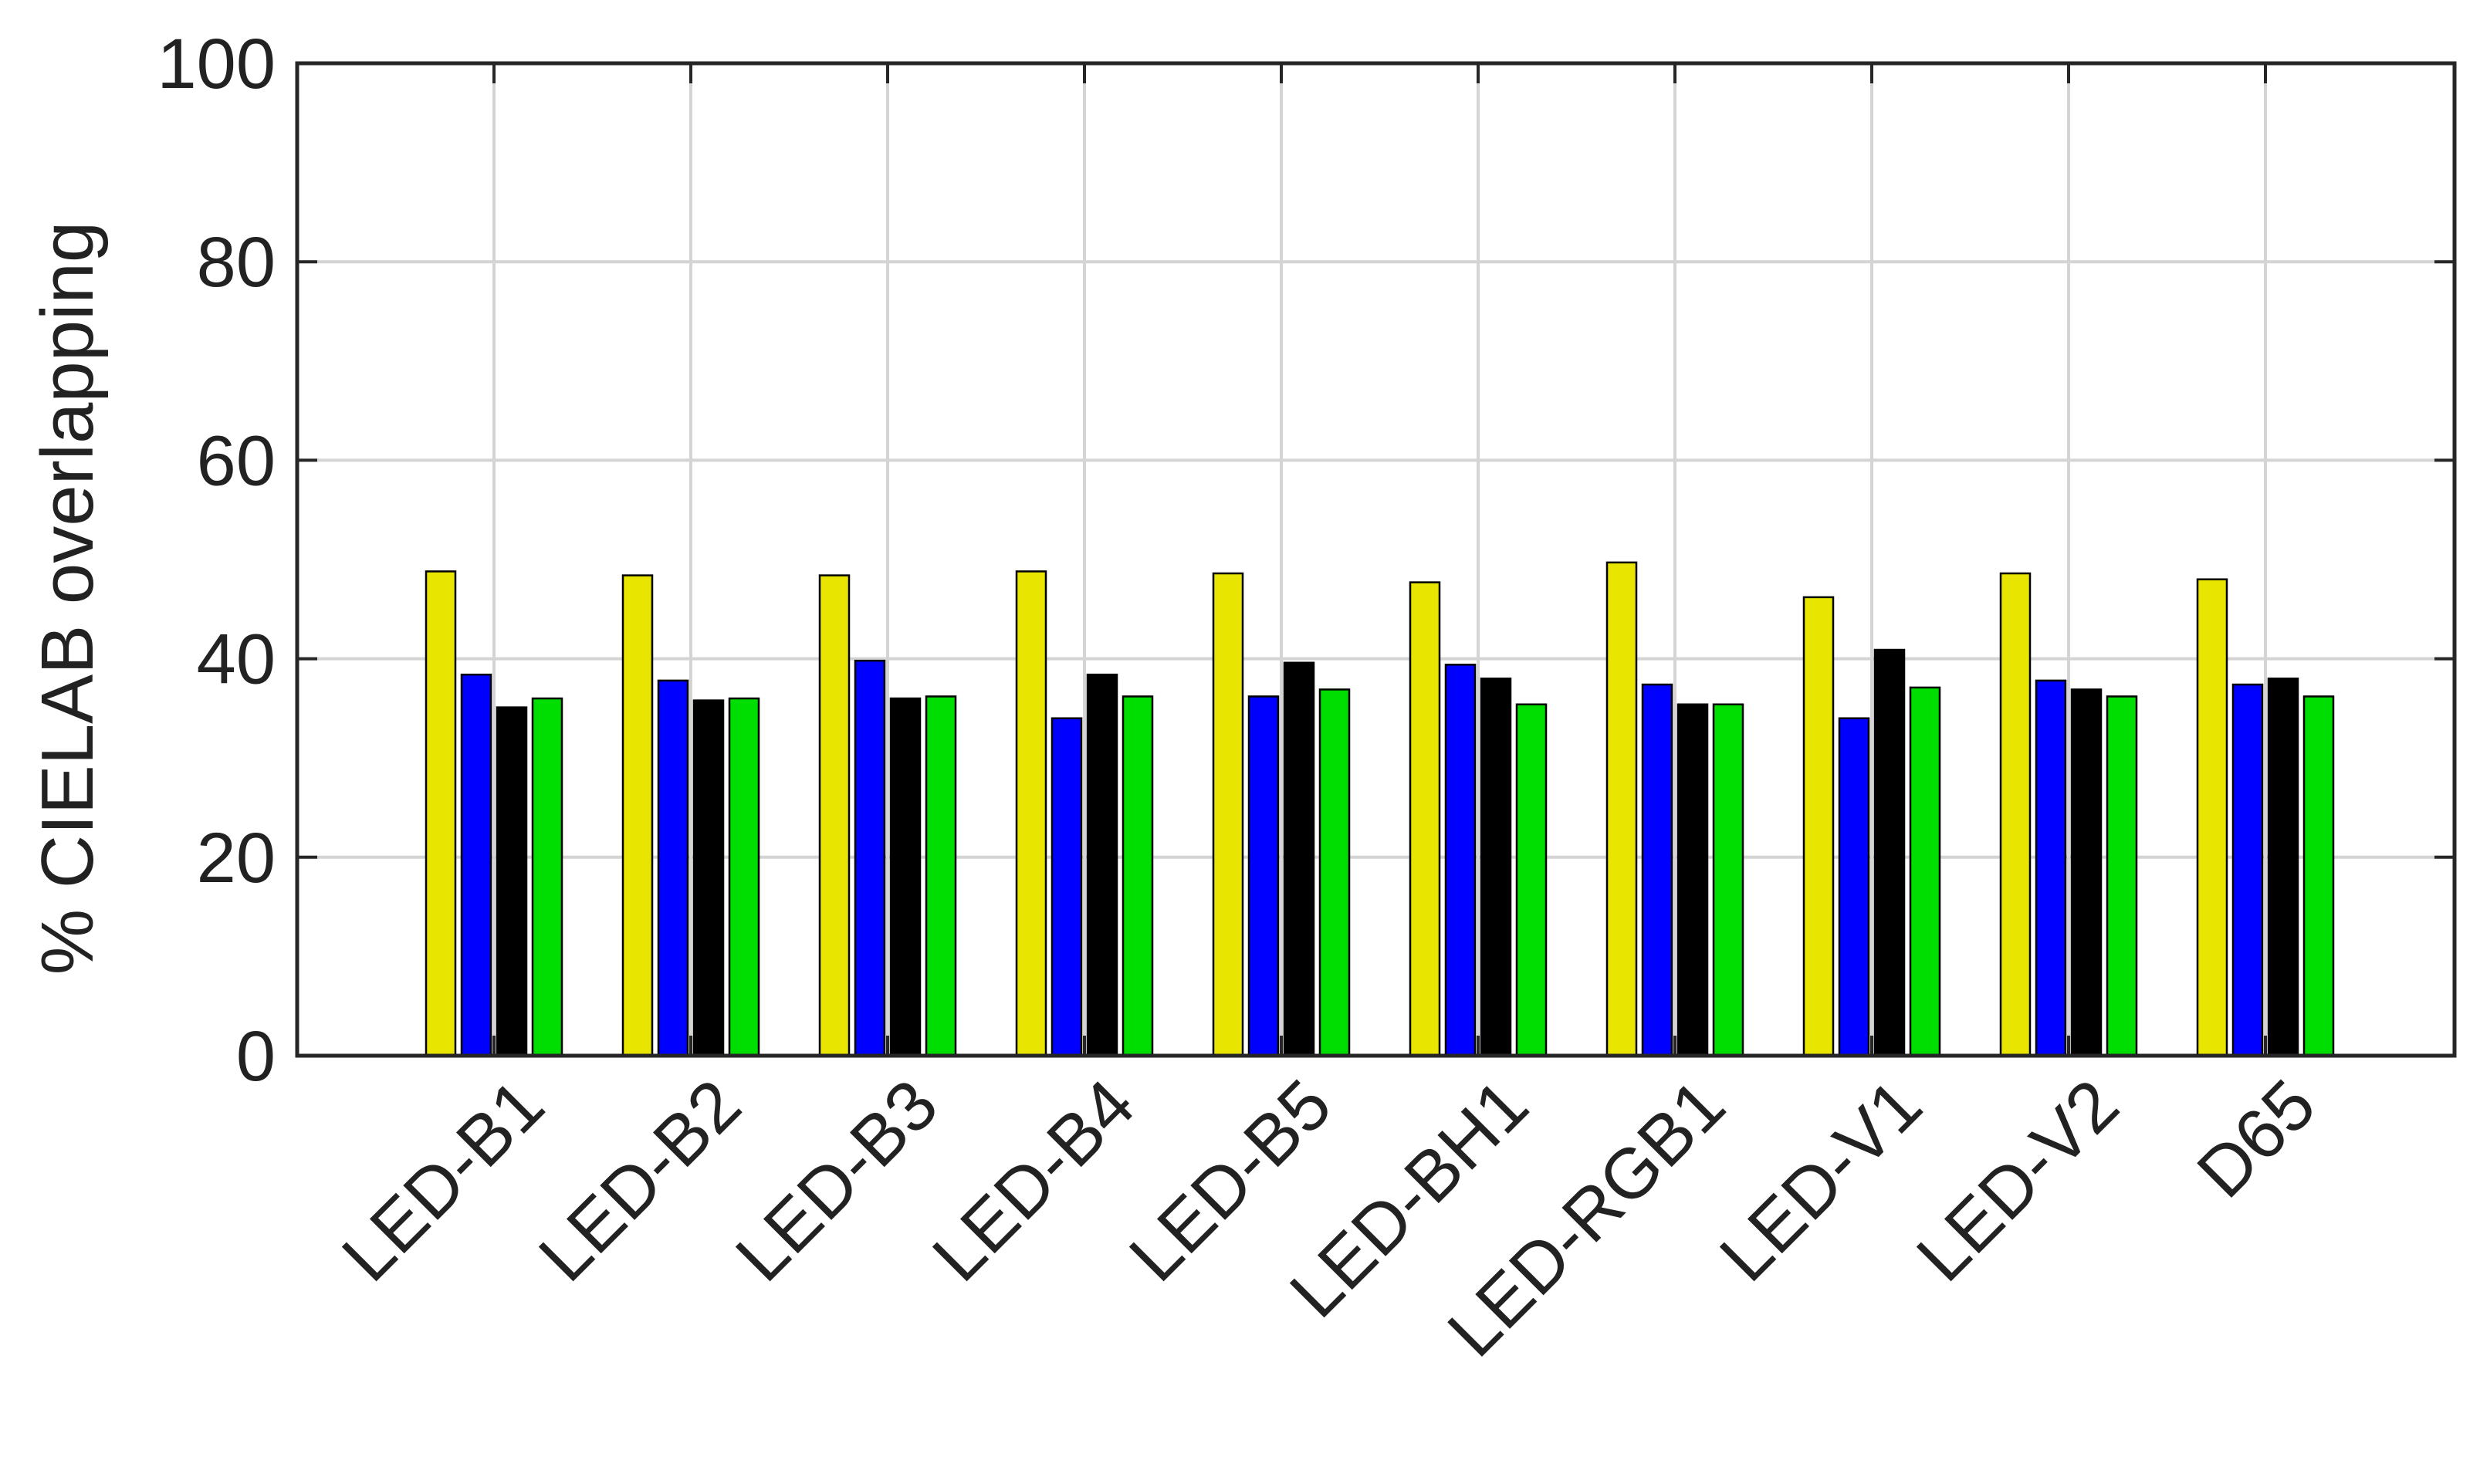 The width and height of the screenshot is (2480, 1484). I want to click on y-tick-label: 100, so click(217, 64).